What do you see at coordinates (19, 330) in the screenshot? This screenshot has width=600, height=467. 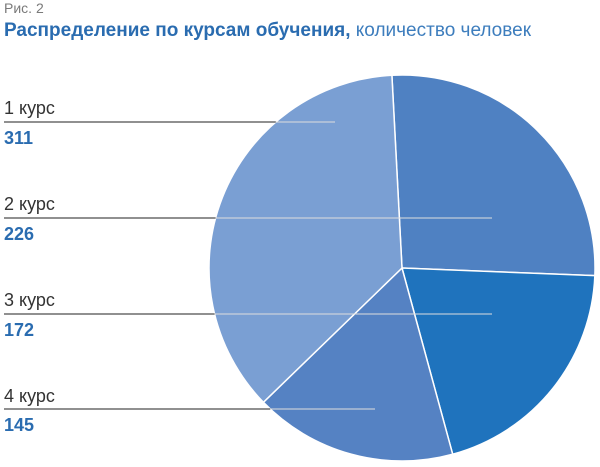 I see `value-label-3: 172` at bounding box center [19, 330].